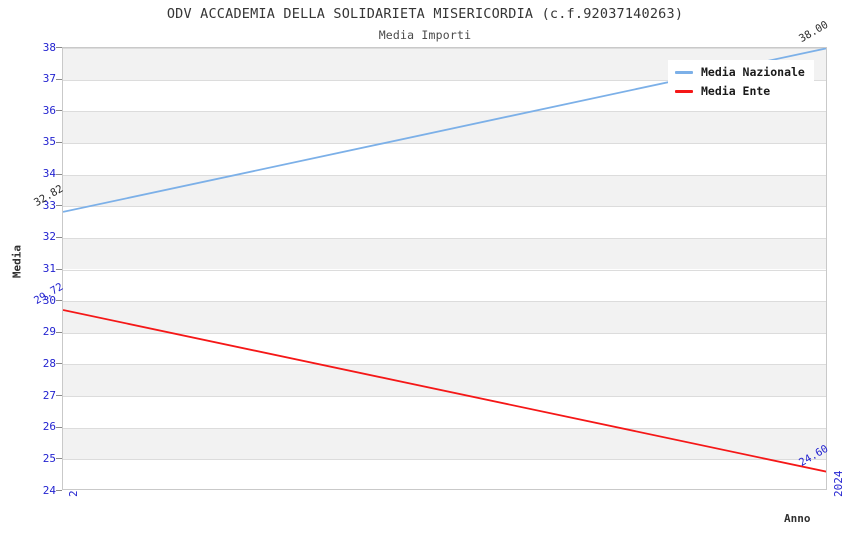  What do you see at coordinates (684, 72) in the screenshot?
I see `legend-swatch-blue` at bounding box center [684, 72].